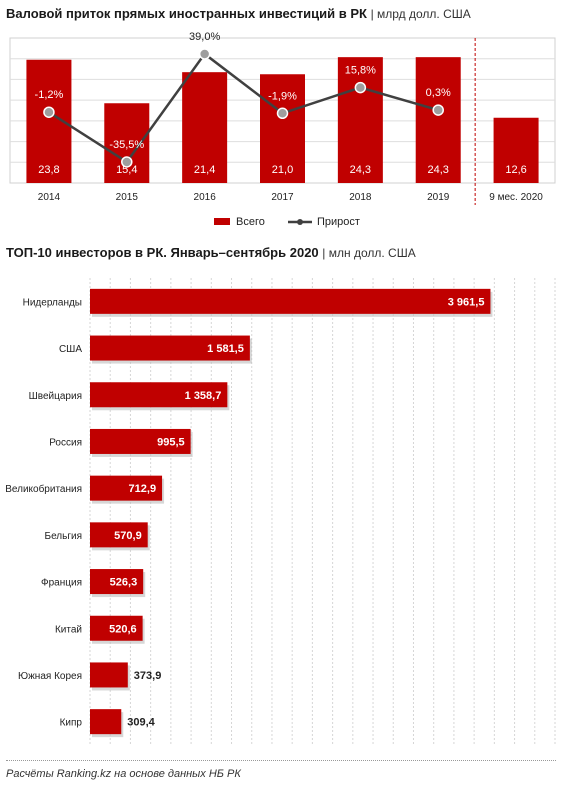 The width and height of the screenshot is (562, 788). Describe the element at coordinates (49, 197) in the screenshot. I see `chart1-x-tick-label: 2014` at that location.